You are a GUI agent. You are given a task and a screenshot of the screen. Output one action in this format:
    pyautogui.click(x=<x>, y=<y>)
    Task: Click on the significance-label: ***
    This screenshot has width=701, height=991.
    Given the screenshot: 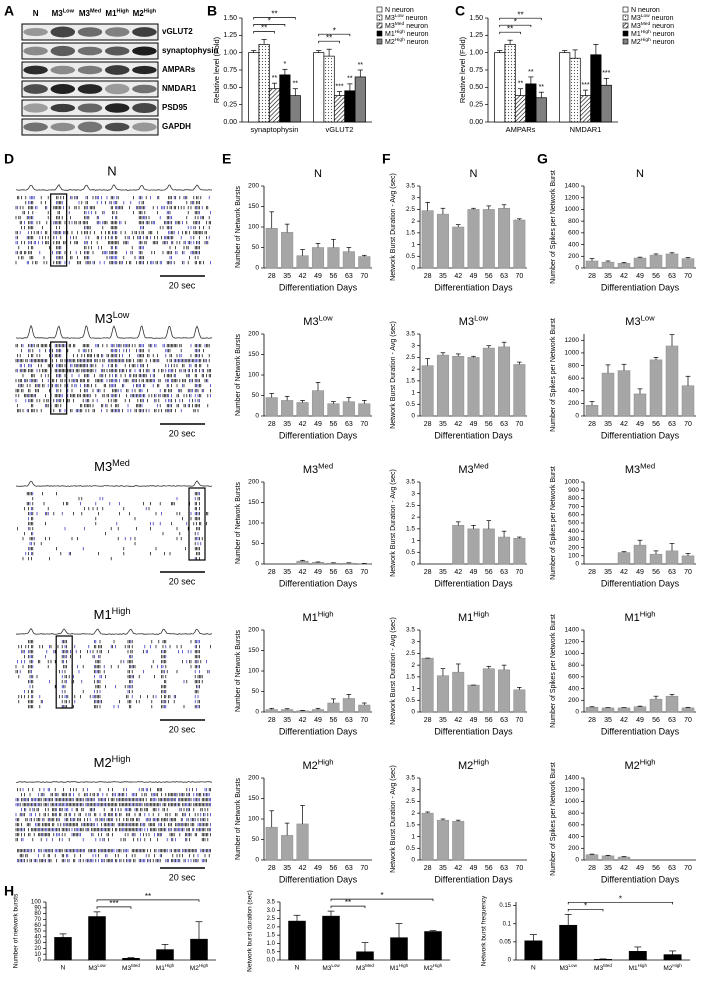 What is the action you would take?
    pyautogui.click(x=113, y=903)
    